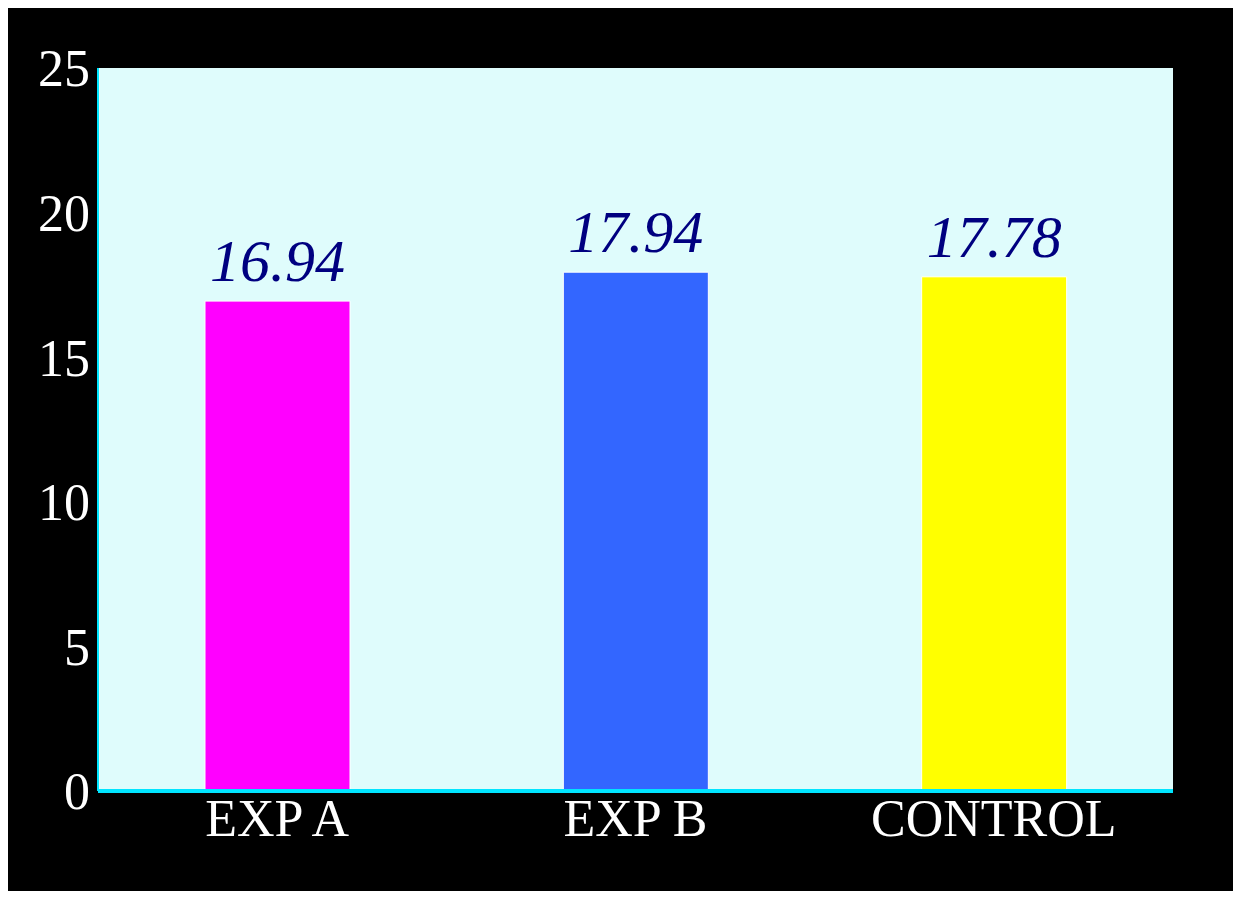 Image resolution: width=1241 pixels, height=899 pixels. Describe the element at coordinates (77, 792) in the screenshot. I see `y-tick-label: 0` at that location.